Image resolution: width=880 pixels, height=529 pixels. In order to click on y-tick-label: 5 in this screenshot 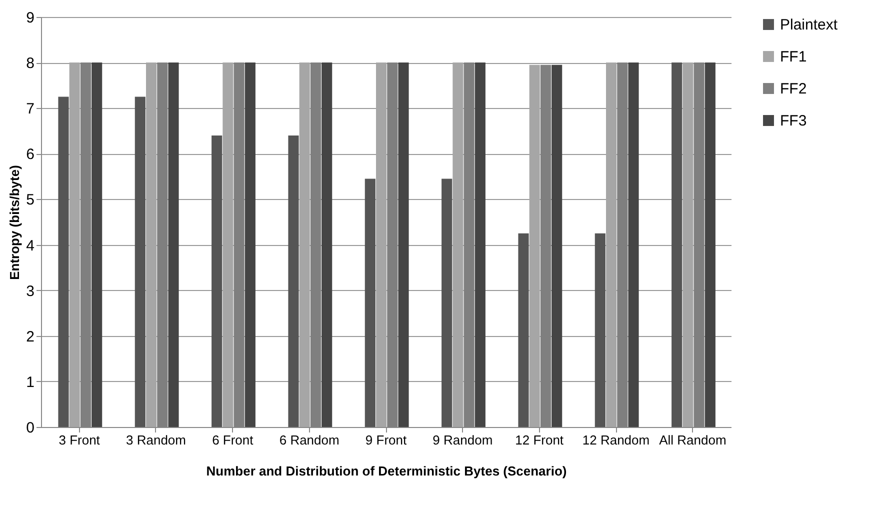, I will do `click(30, 200)`.